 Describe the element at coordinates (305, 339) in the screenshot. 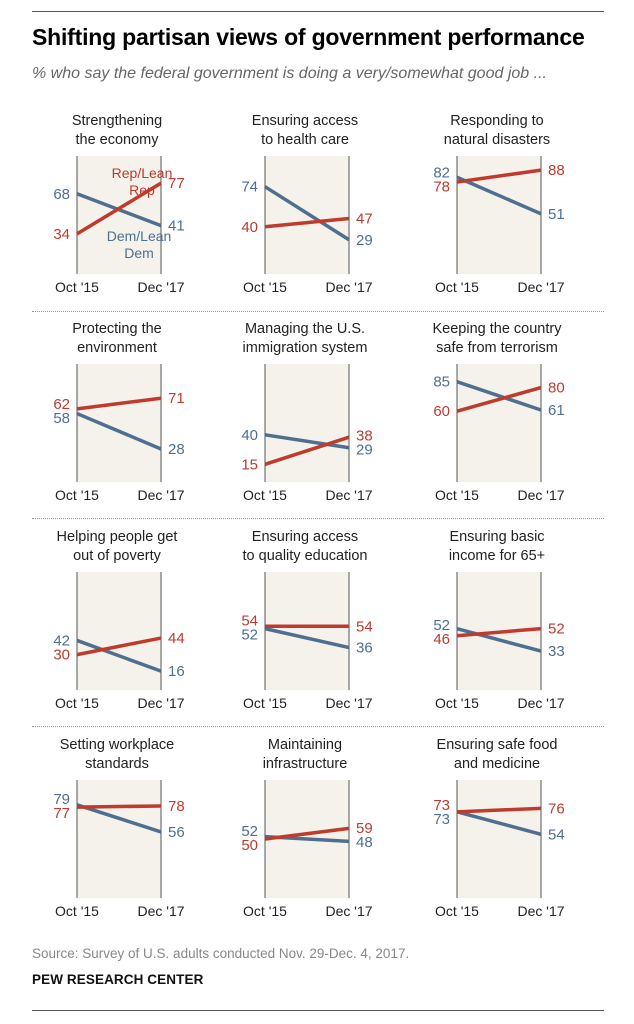

I see `panel-title: Managing the U.S. immigration system` at that location.